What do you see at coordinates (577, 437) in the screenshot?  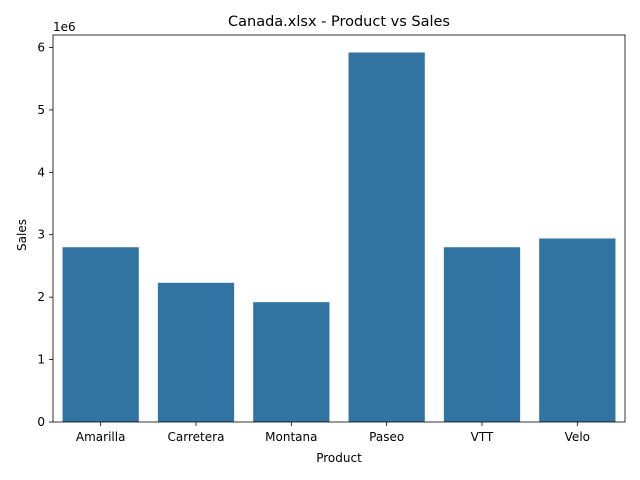 I see `x-tick-label: Velo` at bounding box center [577, 437].